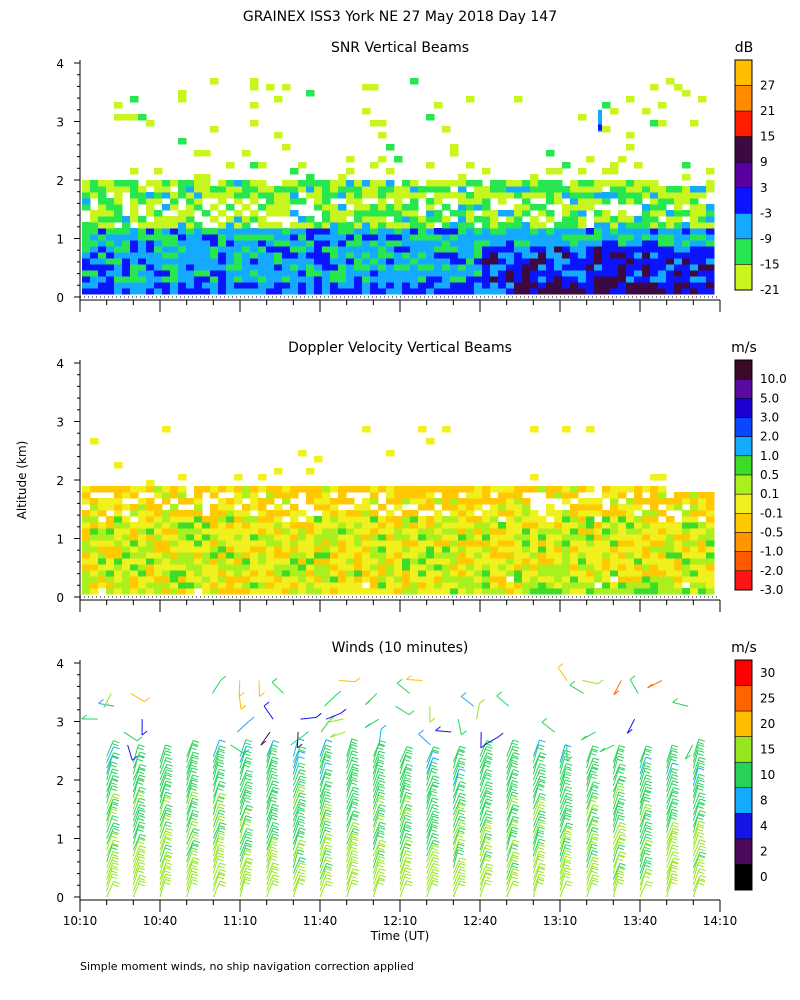 The width and height of the screenshot is (800, 1000). Describe the element at coordinates (771, 571) in the screenshot. I see `colorbar-label: -2.0` at that location.